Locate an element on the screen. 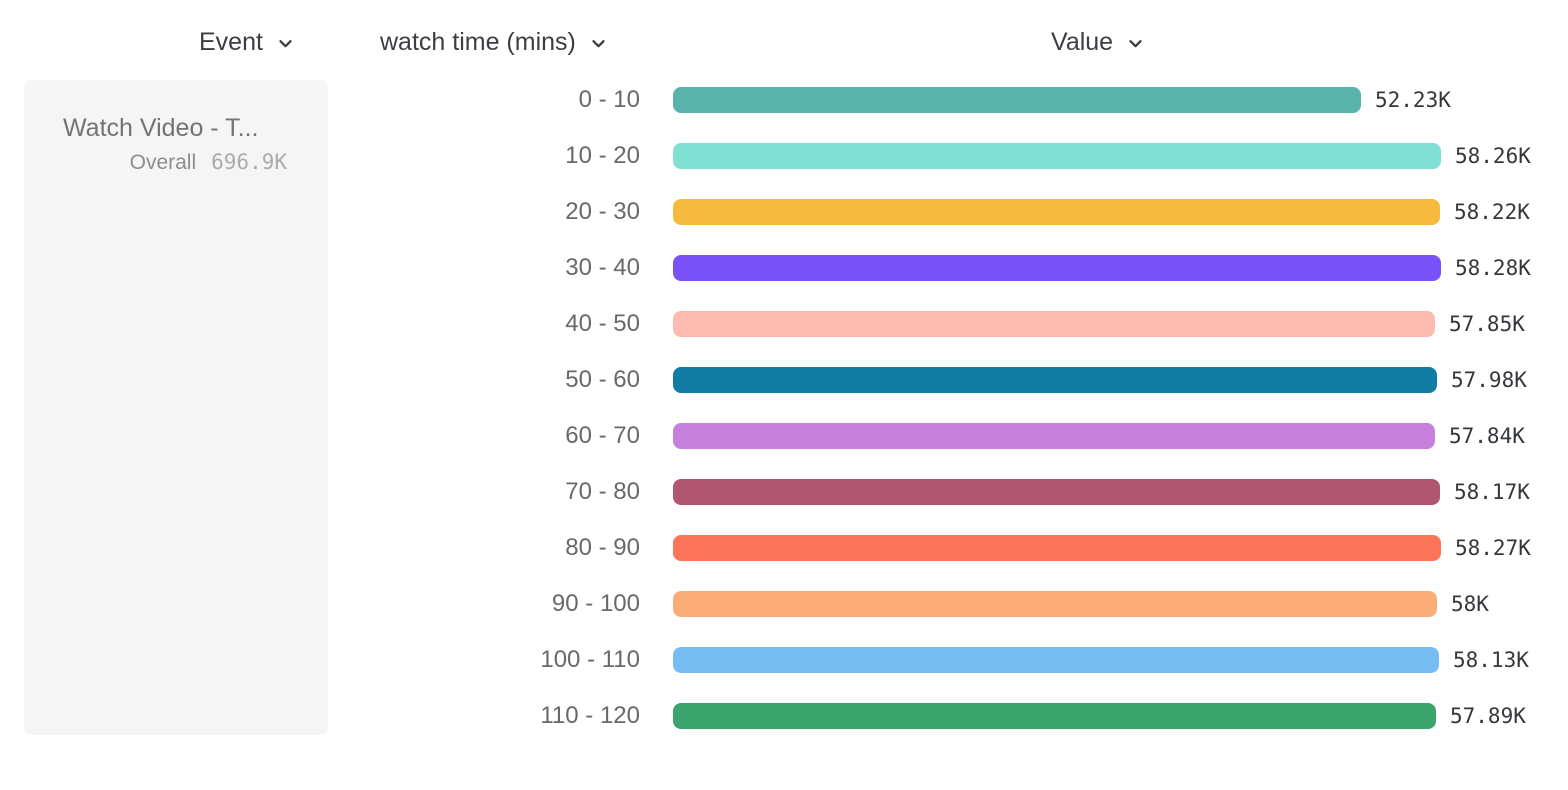 The image size is (1568, 790). bar-row: 40 - 50 57.85K is located at coordinates (784, 324).